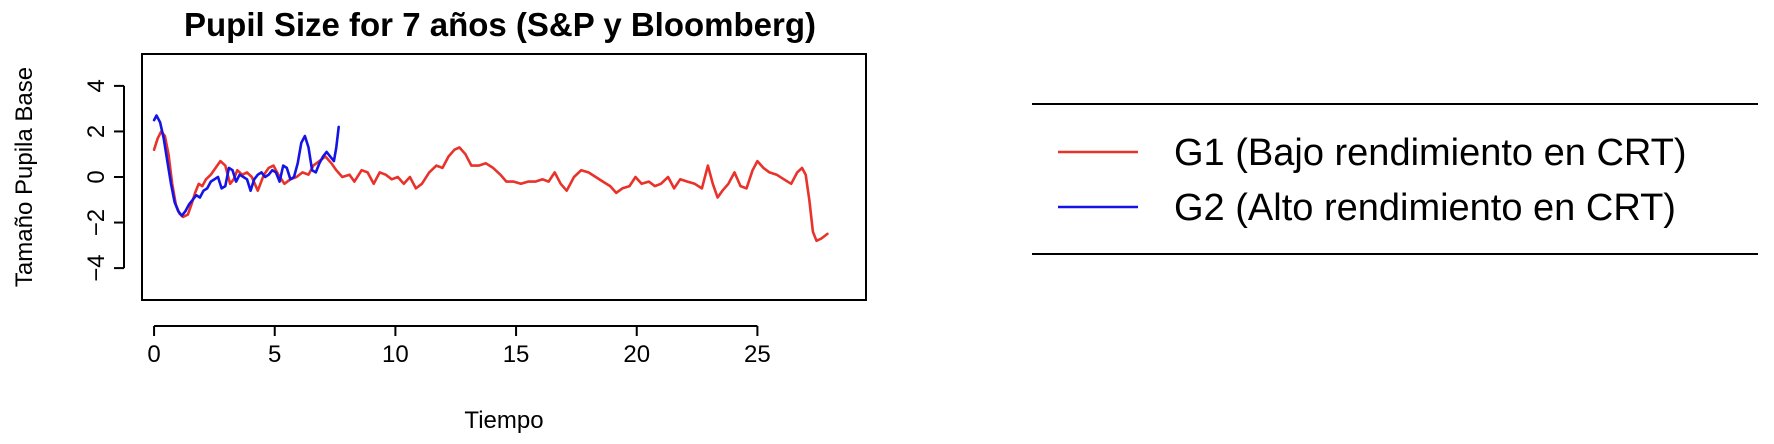  Describe the element at coordinates (1425, 208) in the screenshot. I see `legend-label-2: G2 (Alto rendimiento en CRT)` at that location.